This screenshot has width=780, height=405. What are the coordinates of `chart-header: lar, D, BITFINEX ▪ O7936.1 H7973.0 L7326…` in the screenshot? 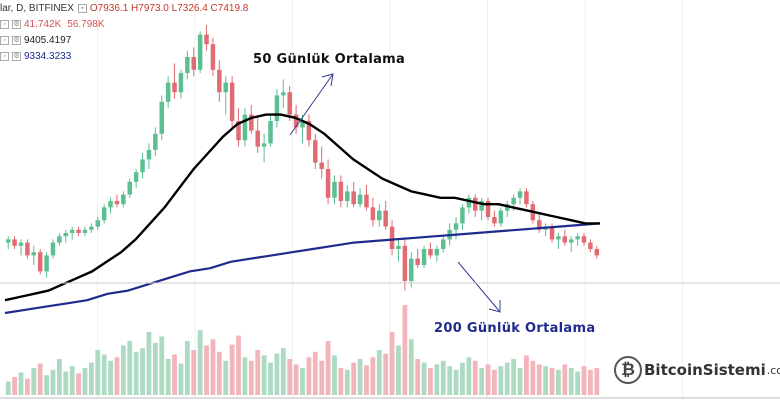 It's located at (126, 32).